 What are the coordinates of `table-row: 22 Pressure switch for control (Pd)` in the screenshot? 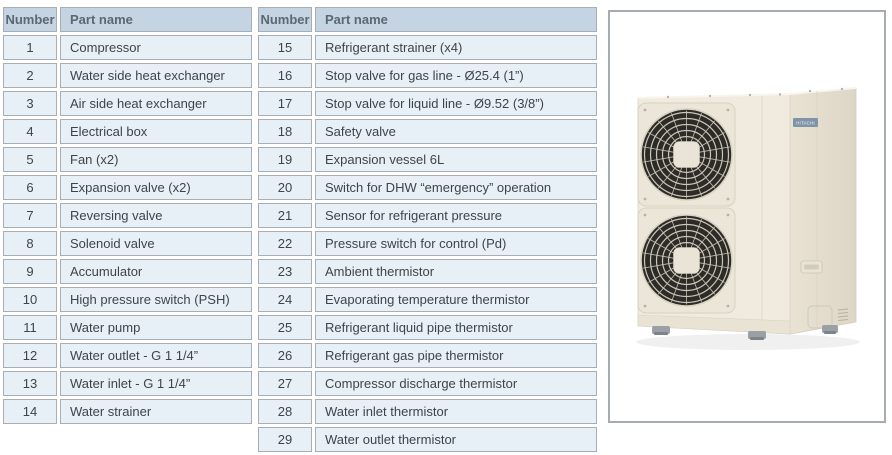 It's located at (427, 243).